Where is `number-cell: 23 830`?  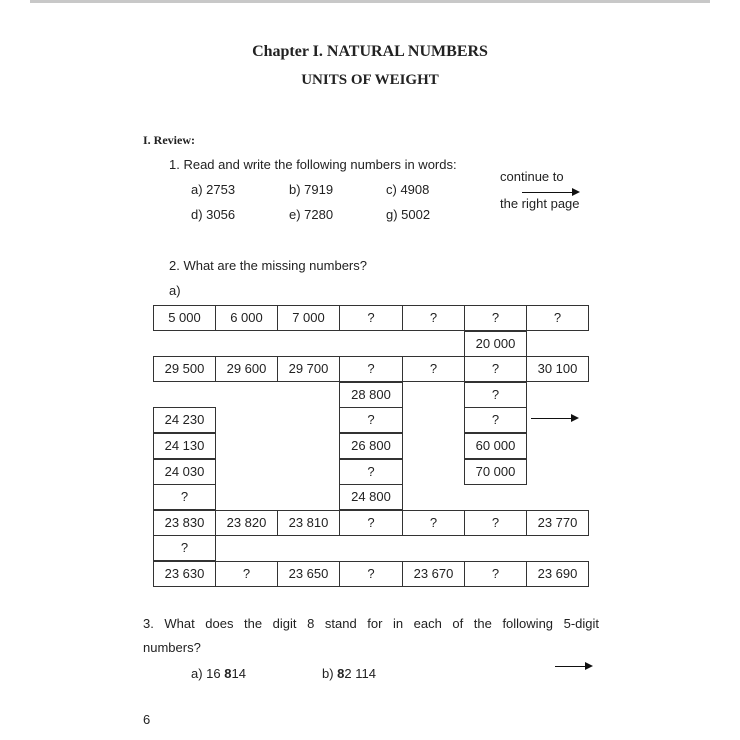 number-cell: 23 830 is located at coordinates (184, 522).